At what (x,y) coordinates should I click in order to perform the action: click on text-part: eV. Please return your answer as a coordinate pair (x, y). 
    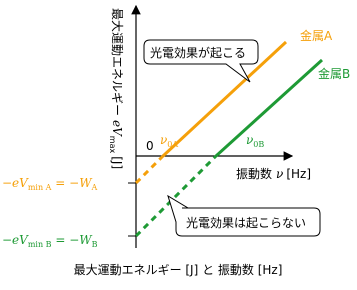
    Looking at the image, I should click on (117, 128).